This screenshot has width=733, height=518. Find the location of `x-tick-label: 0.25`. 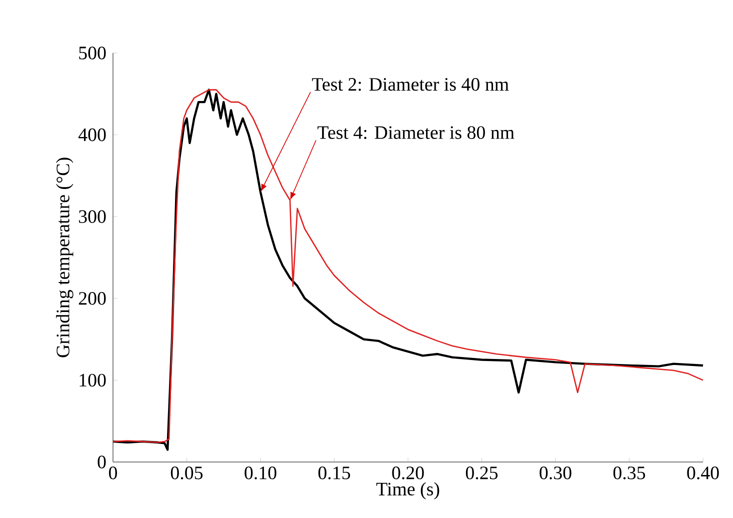

x-tick-label: 0.25 is located at coordinates (482, 473).